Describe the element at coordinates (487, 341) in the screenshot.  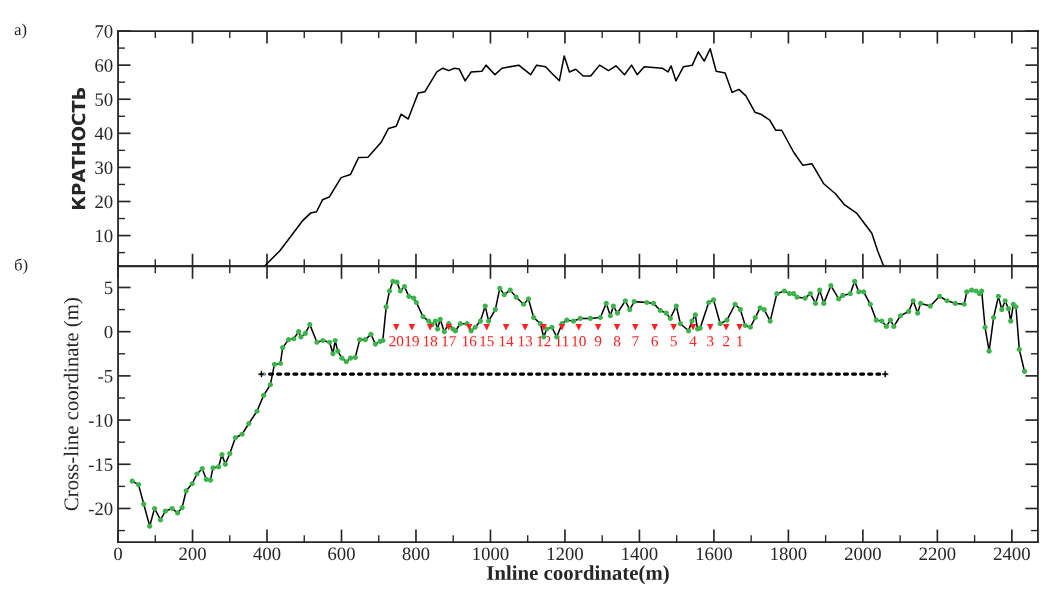
I see `annotation: 15` at that location.